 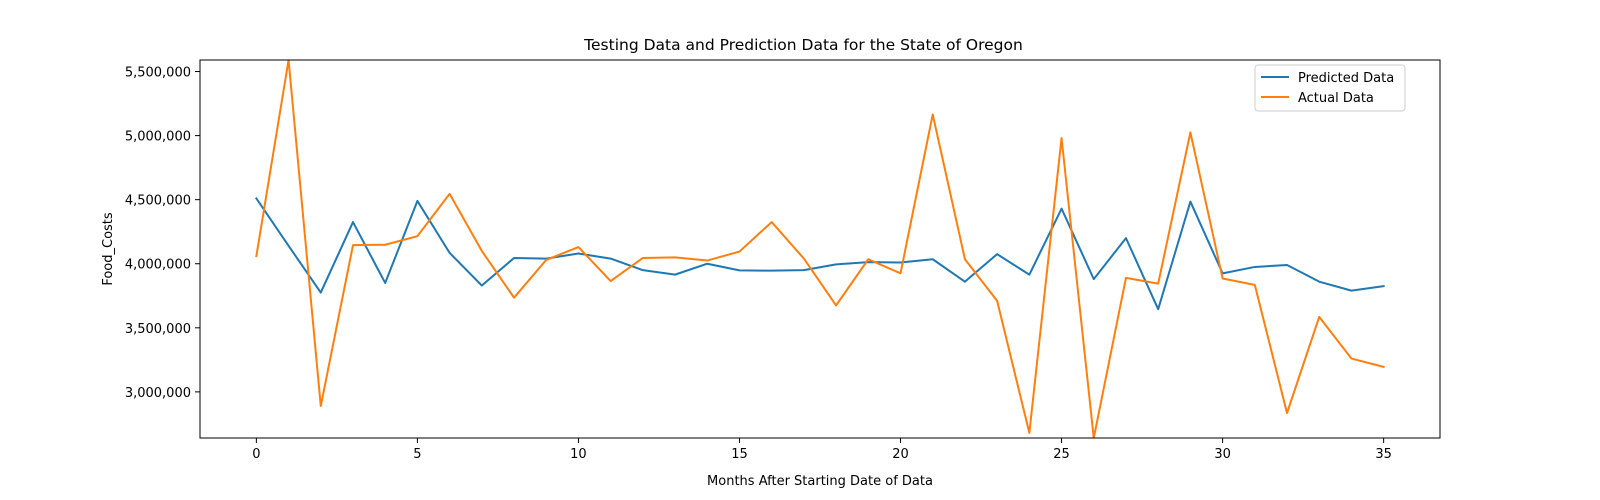 What do you see at coordinates (1383, 454) in the screenshot?
I see `x-tick-label: 35` at bounding box center [1383, 454].